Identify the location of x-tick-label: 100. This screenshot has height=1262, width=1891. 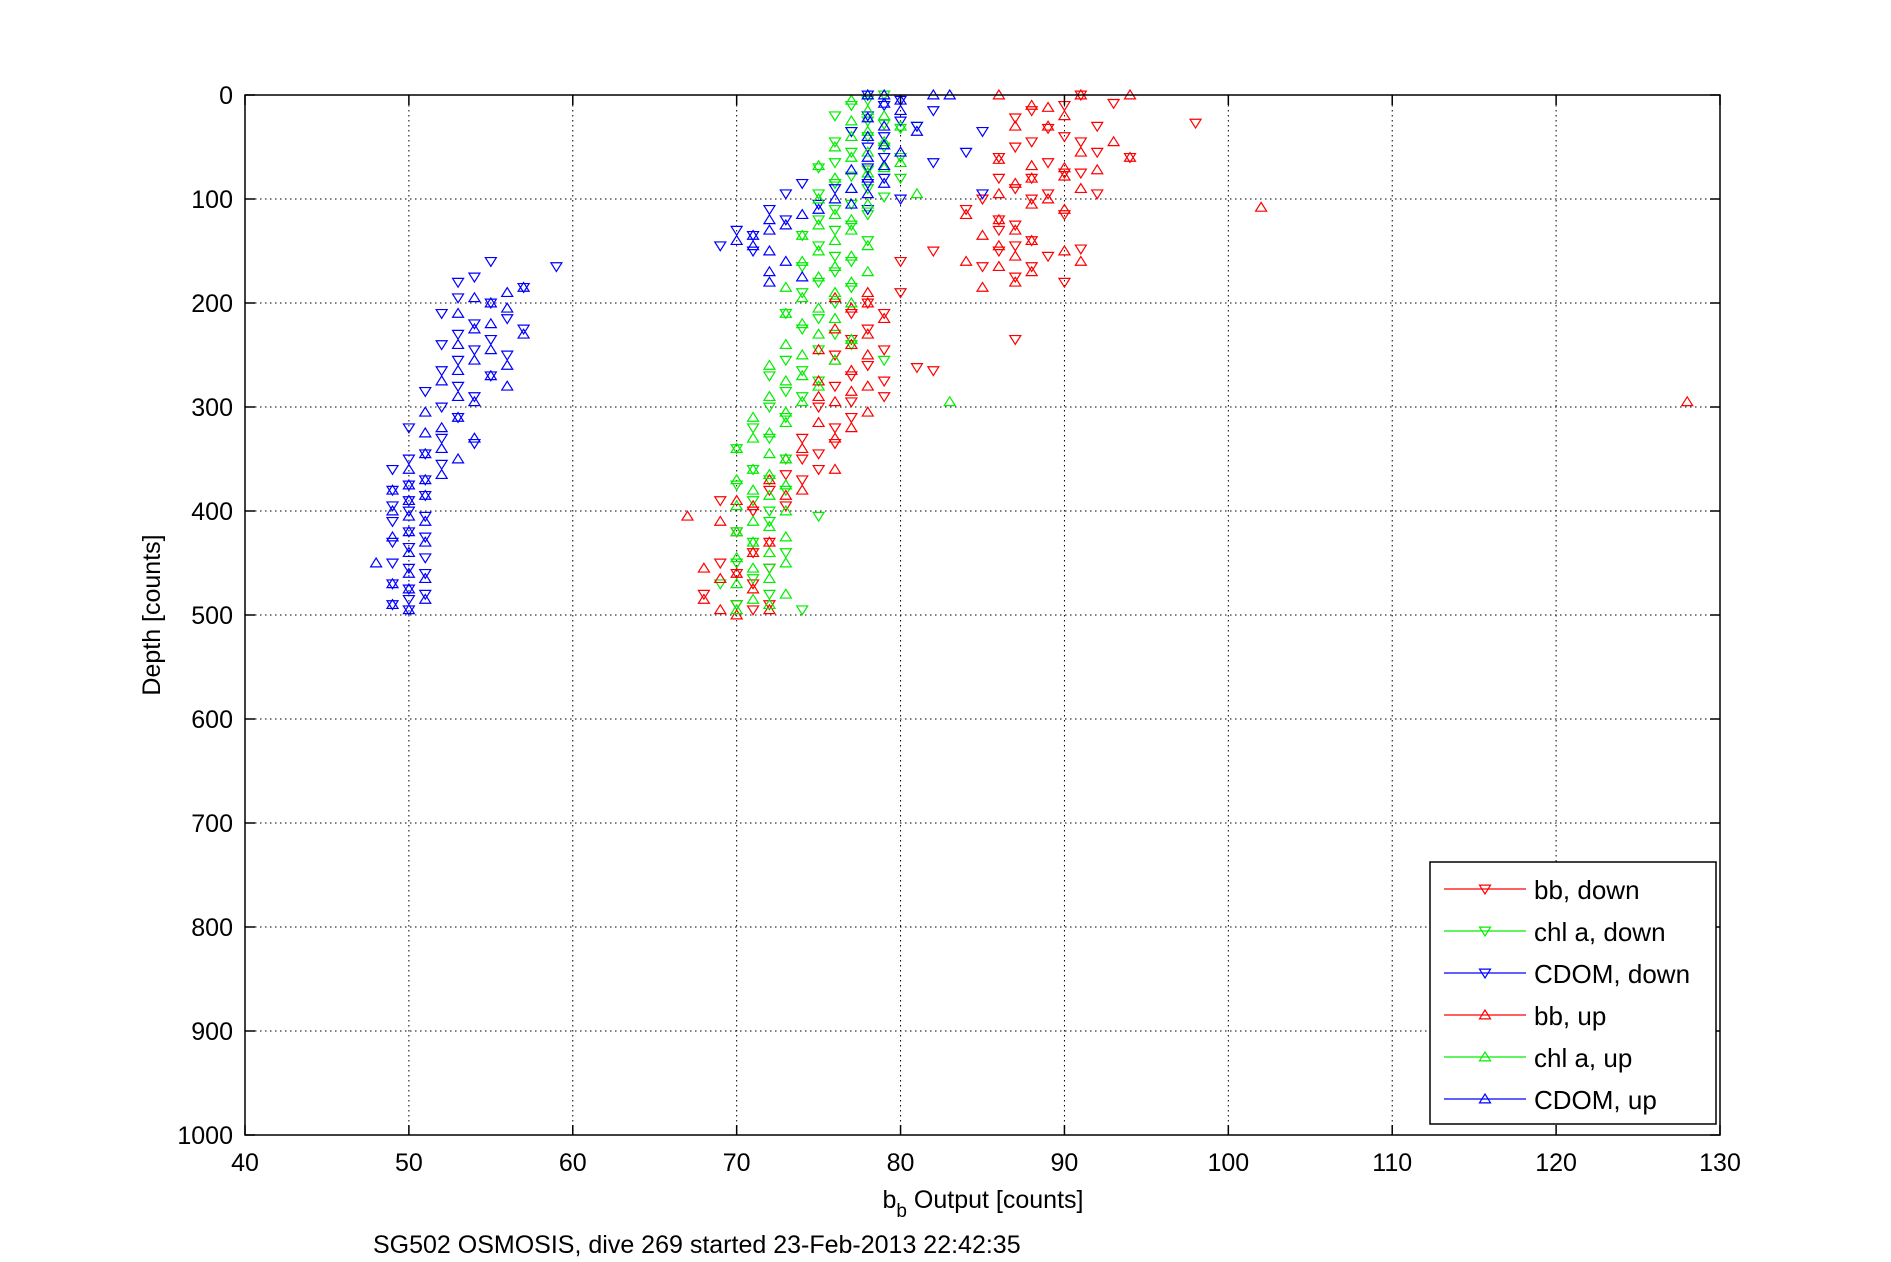
(1228, 1163).